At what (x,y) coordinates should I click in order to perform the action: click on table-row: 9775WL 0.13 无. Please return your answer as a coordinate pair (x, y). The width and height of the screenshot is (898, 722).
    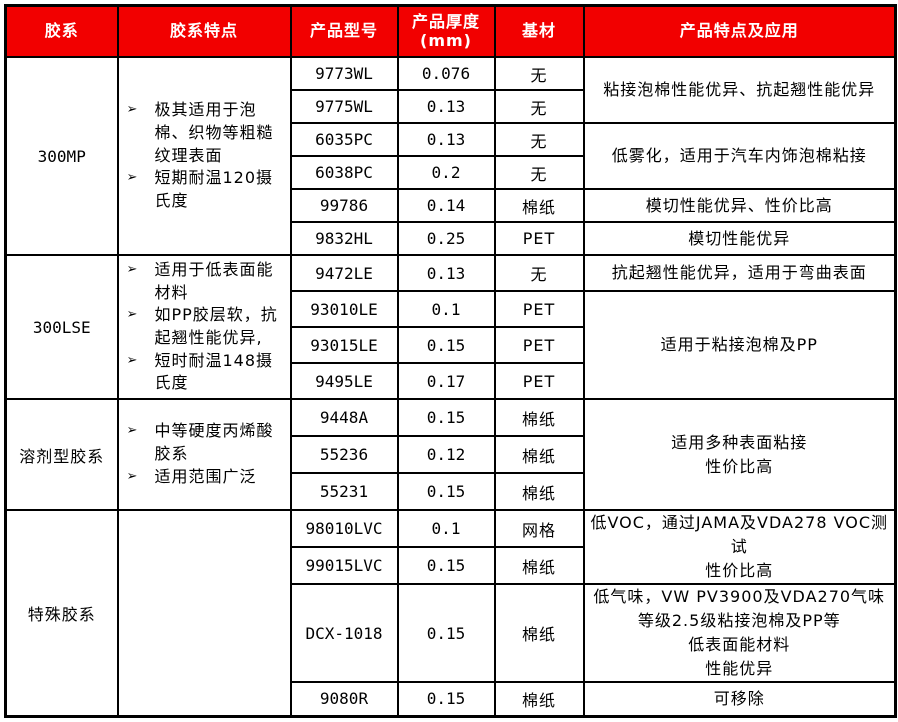
    Looking at the image, I should click on (451, 106).